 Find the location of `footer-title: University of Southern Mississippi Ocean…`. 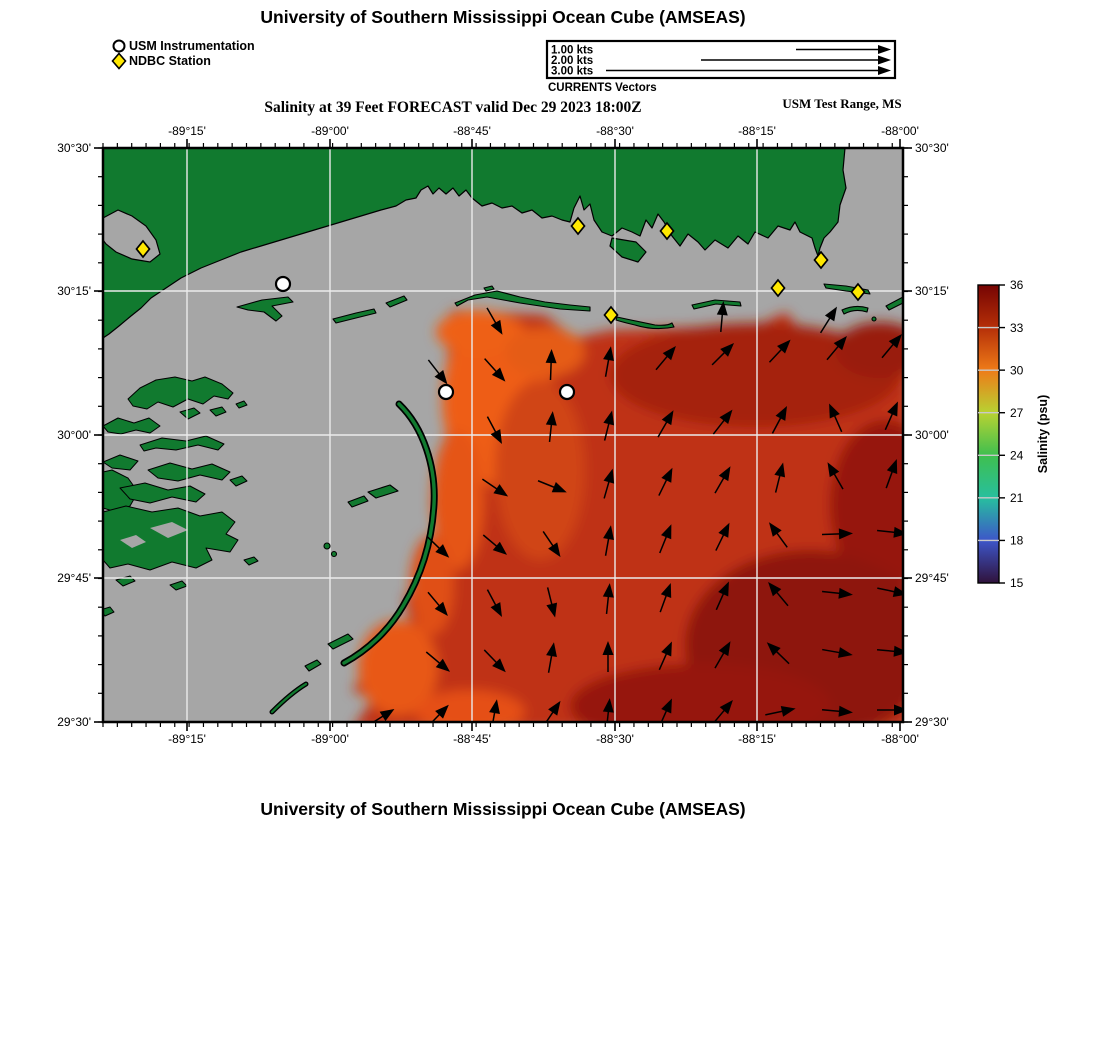

footer-title: University of Southern Mississippi Ocean… is located at coordinates (503, 809).